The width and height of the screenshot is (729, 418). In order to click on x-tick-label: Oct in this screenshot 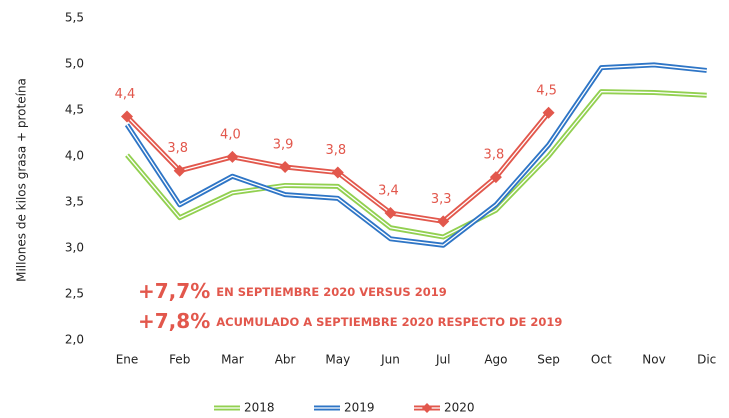, I will do `click(601, 360)`.